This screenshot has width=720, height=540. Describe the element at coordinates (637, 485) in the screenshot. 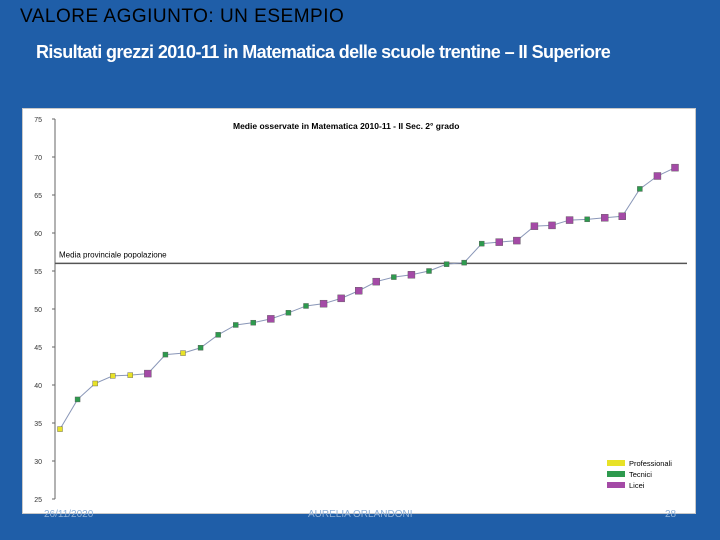

I see `legend-label-licei: Licei` at that location.